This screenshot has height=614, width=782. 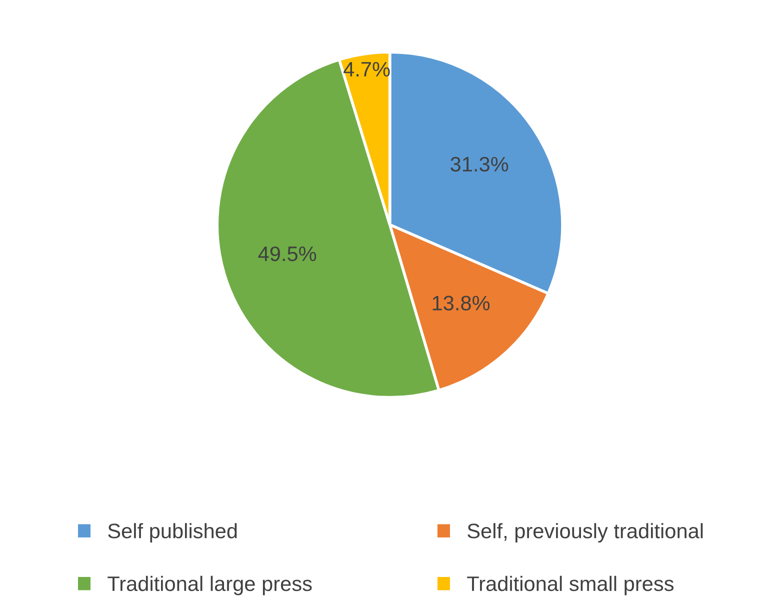 I want to click on data-label: 31.3%, so click(x=479, y=164).